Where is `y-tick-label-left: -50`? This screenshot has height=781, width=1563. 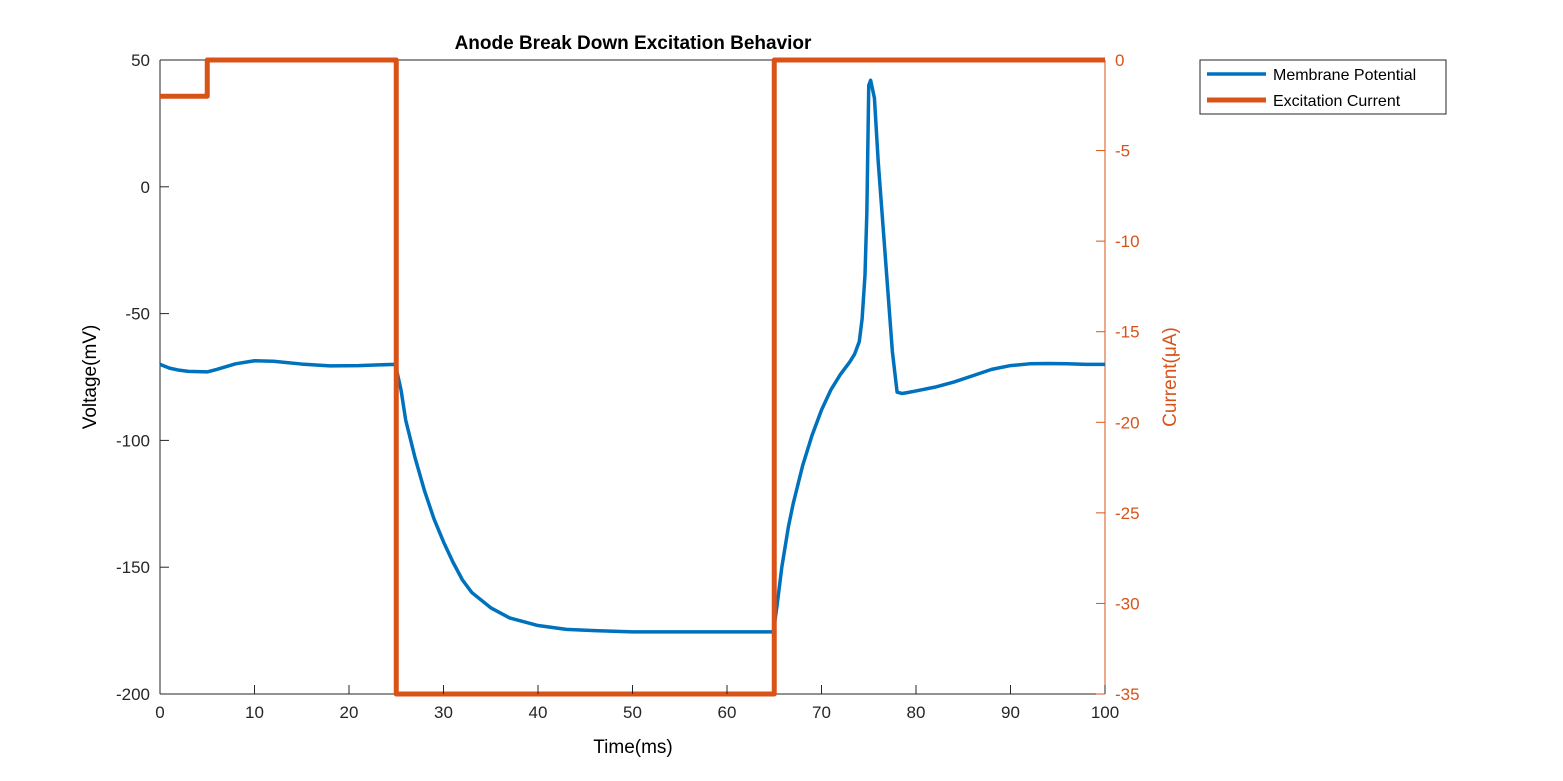
y-tick-label-left: -50 is located at coordinates (137, 314).